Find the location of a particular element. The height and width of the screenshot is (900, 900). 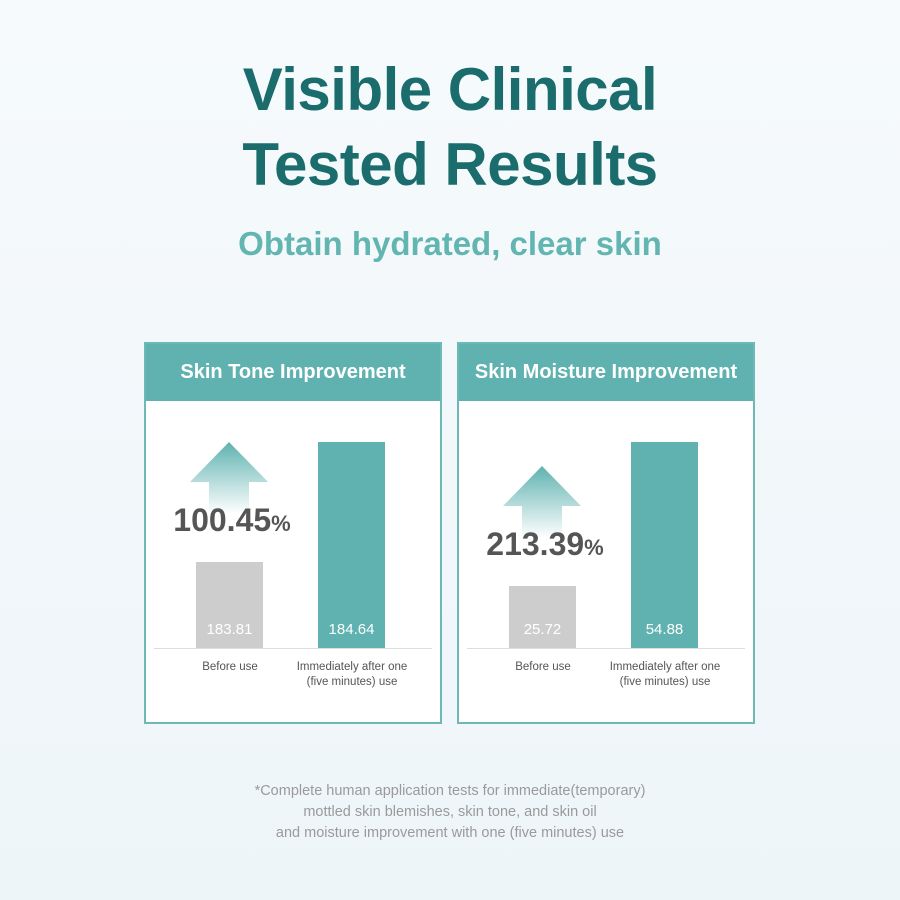

annotation: 213.39% is located at coordinates (545, 544).